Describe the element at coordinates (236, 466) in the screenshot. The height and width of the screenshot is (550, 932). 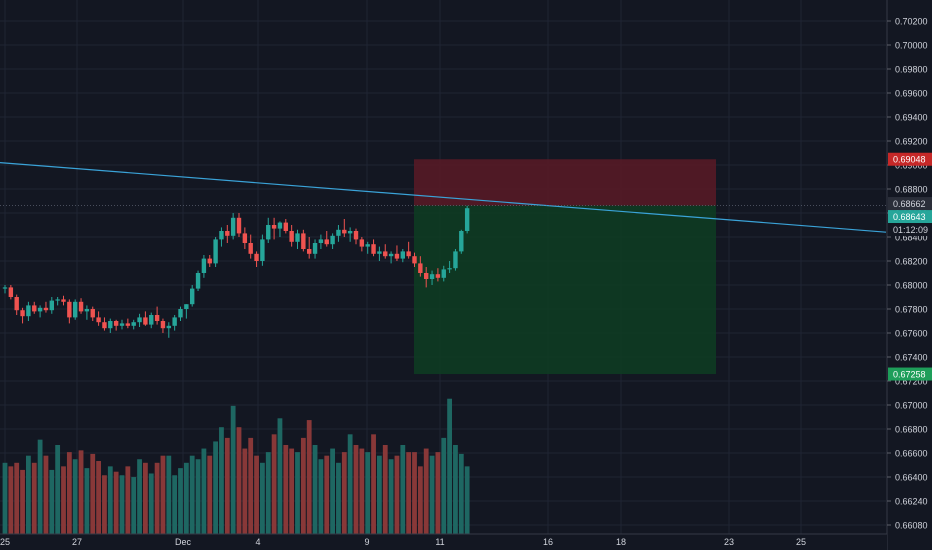
I see `volume-bars` at that location.